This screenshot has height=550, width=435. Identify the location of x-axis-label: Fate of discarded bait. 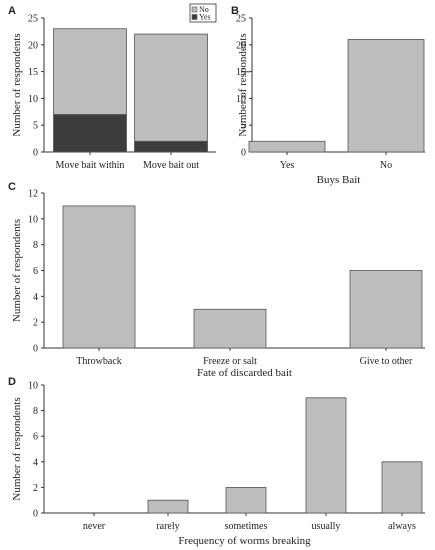
(244, 373).